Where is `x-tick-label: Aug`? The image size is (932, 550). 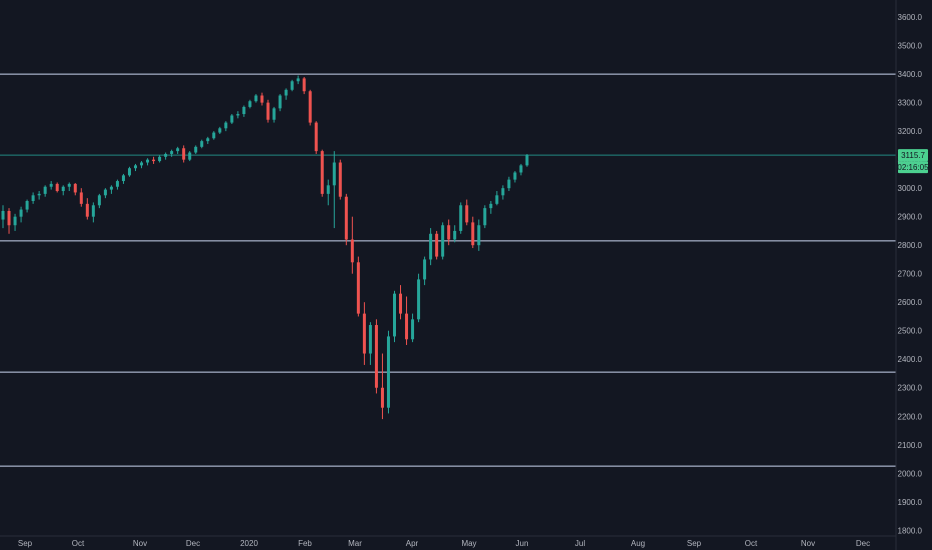 x-tick-label: Aug is located at coordinates (638, 543).